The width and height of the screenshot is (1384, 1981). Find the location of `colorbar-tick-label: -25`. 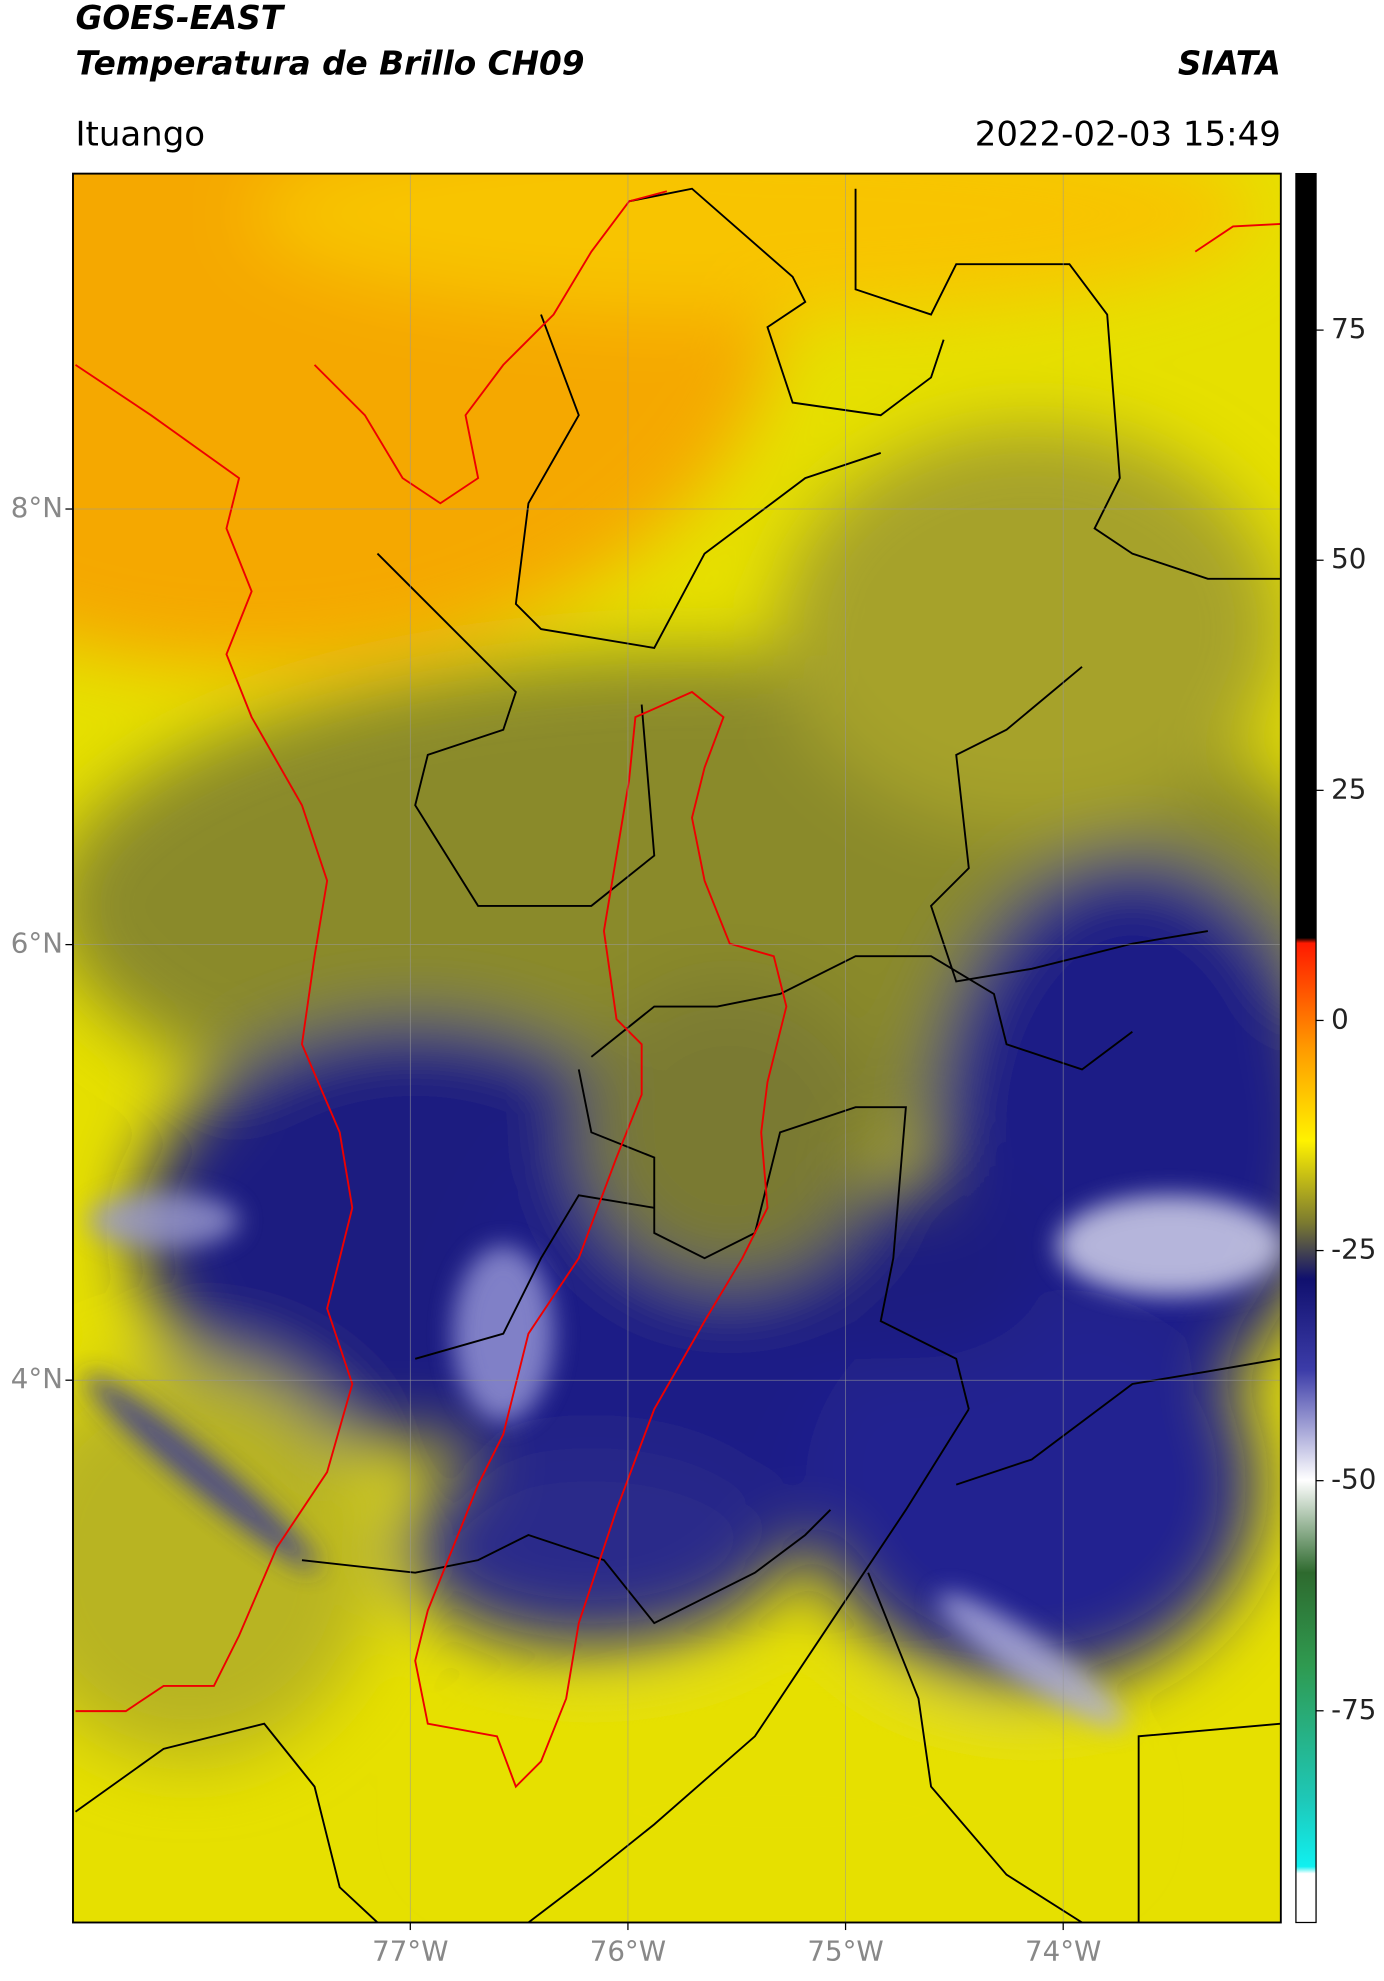

colorbar-tick-label: -25 is located at coordinates (1353, 1249).